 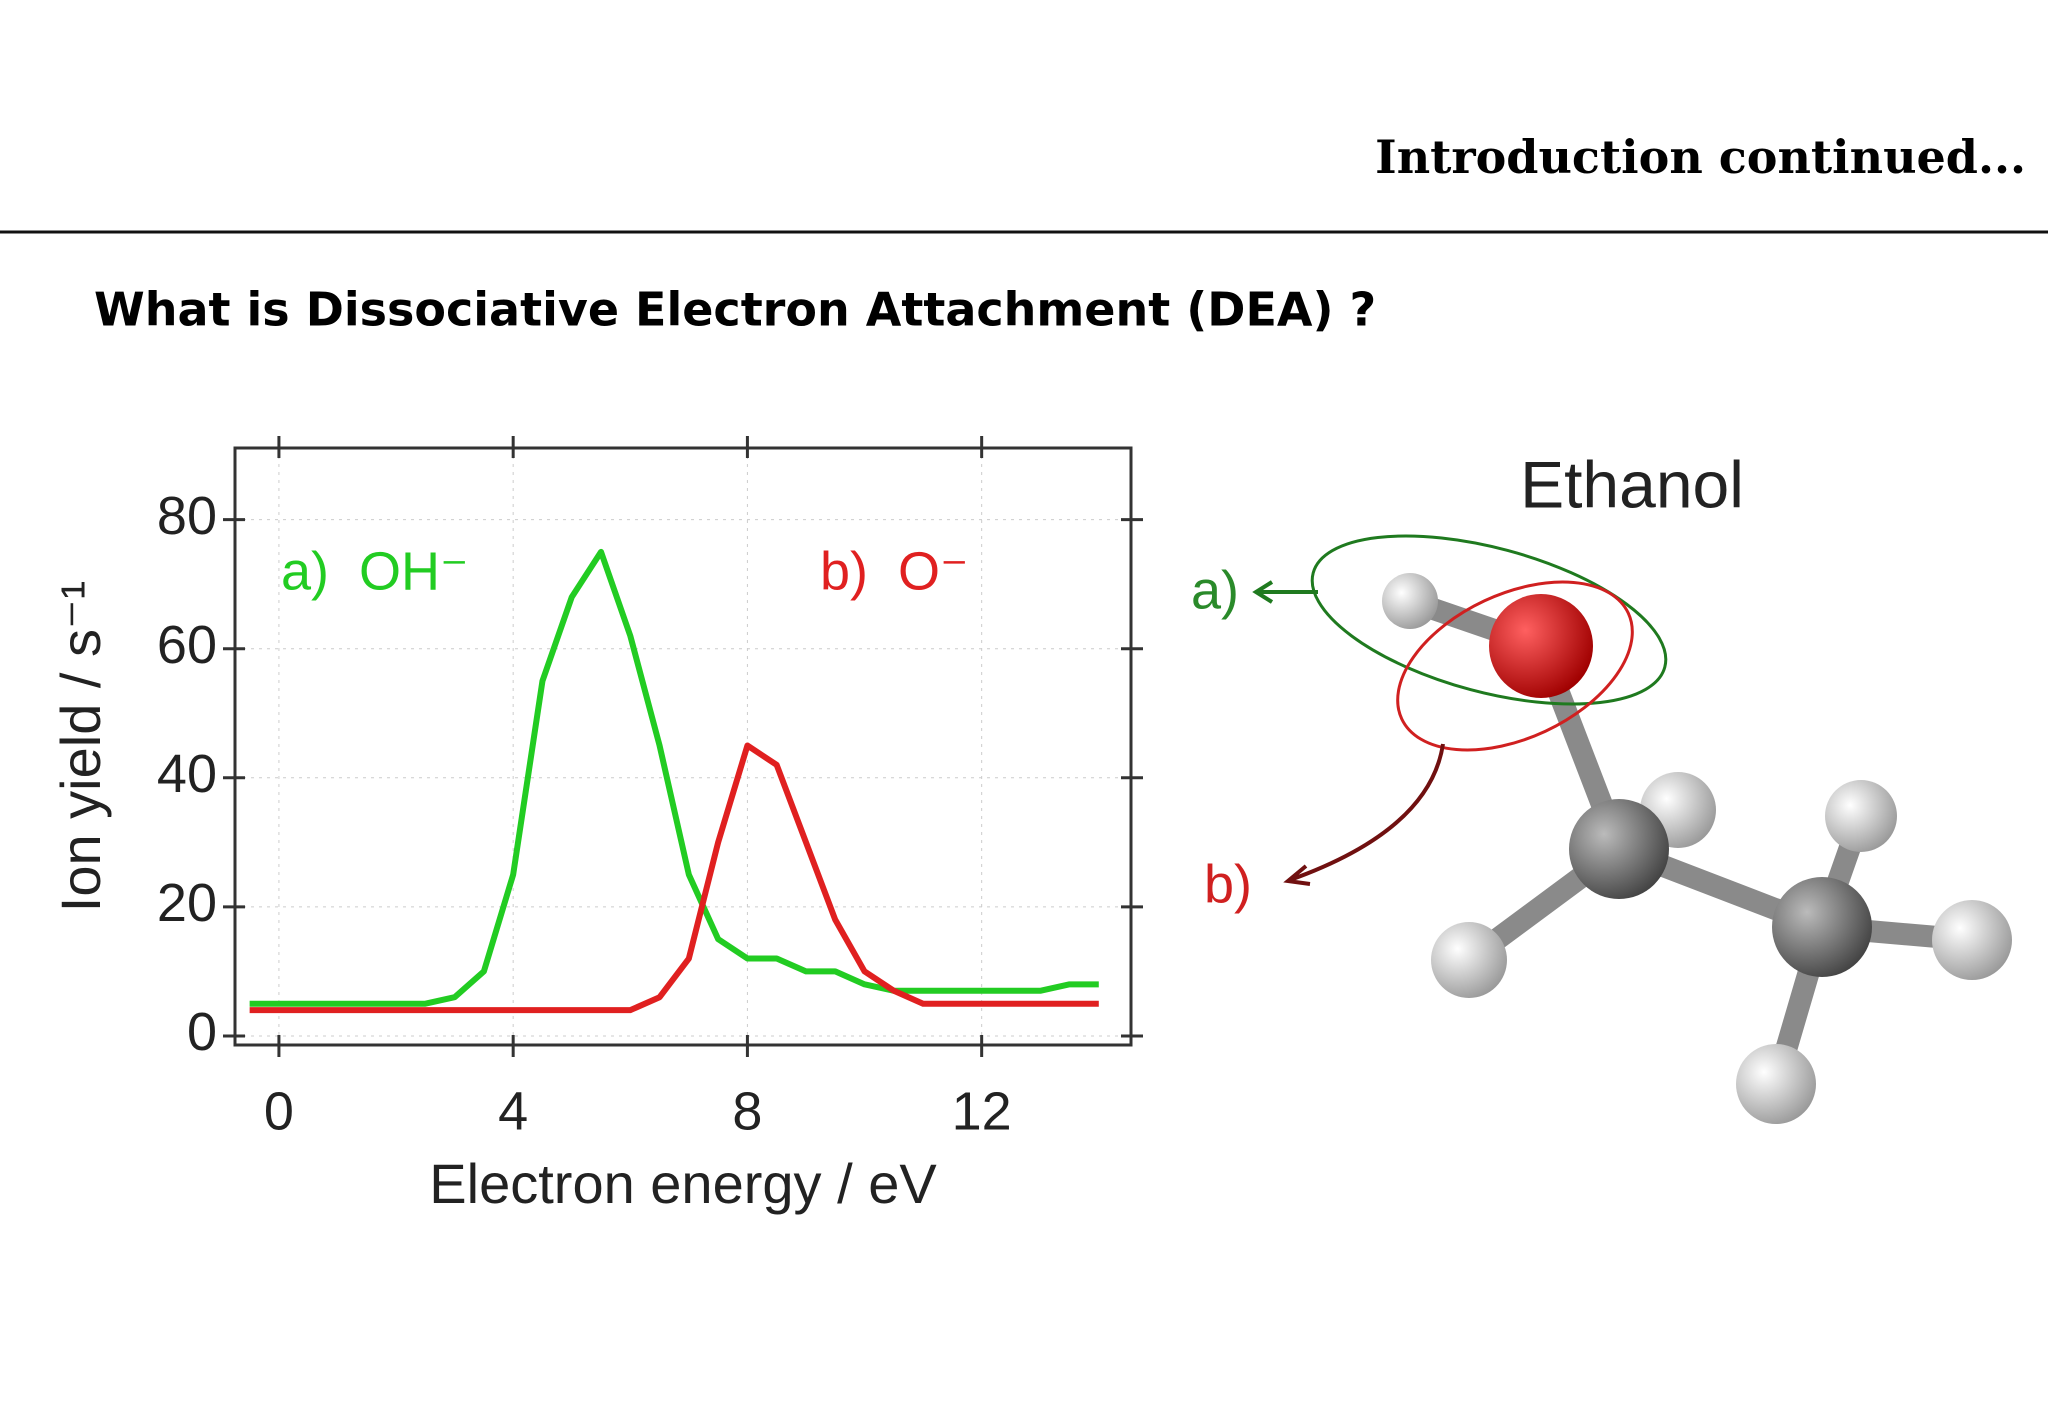 What do you see at coordinates (202, 1032) in the screenshot?
I see `y-tick-label: 0` at bounding box center [202, 1032].